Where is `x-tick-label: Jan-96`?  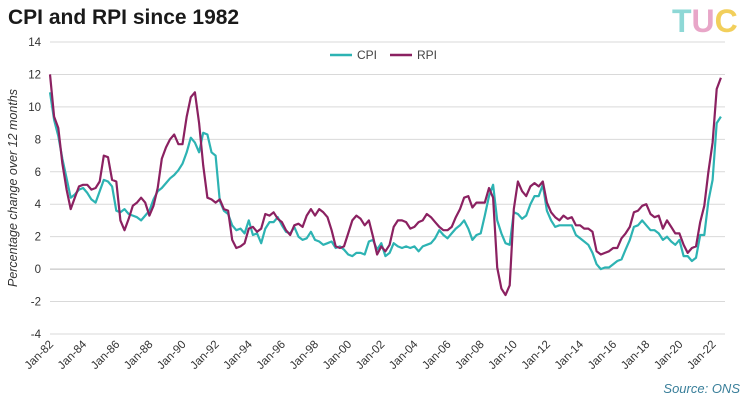
x-tick-label: Jan-96 is located at coordinates (271, 355).